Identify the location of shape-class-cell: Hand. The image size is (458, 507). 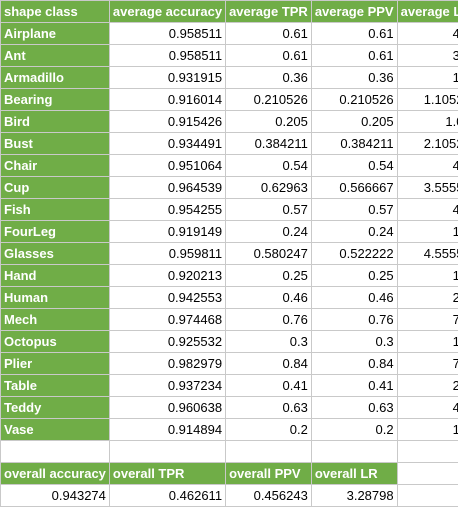
(55, 276).